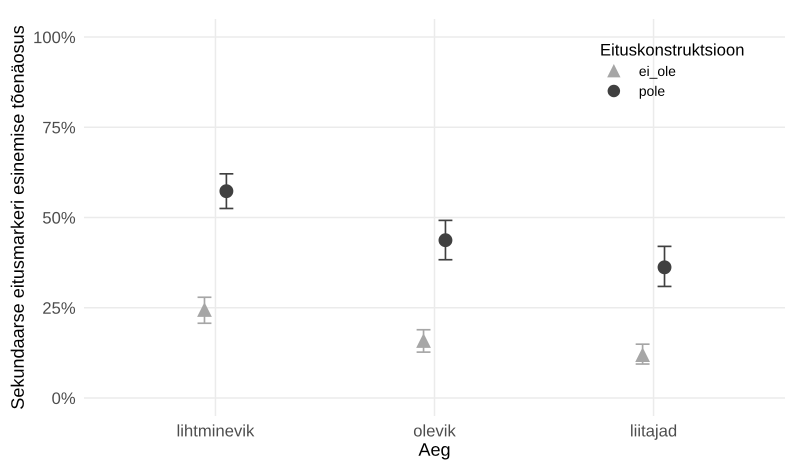 The image size is (791, 462). What do you see at coordinates (653, 432) in the screenshot?
I see `x-tick-label: liitajad` at bounding box center [653, 432].